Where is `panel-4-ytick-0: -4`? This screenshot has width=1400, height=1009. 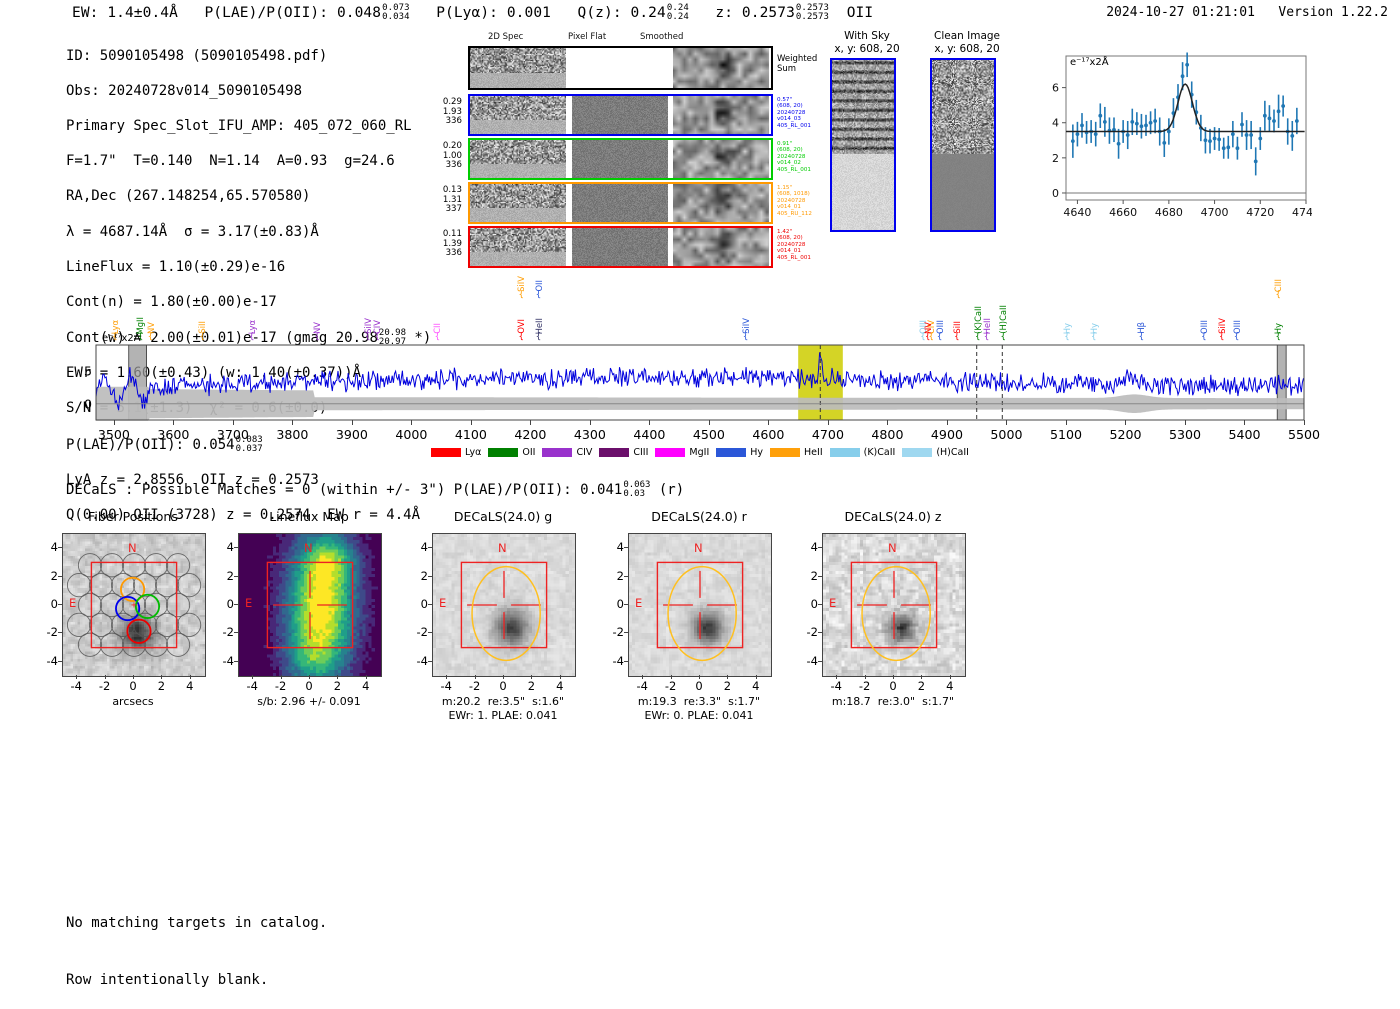
panel-4-ytick-0: -4 is located at coordinates (812, 660).